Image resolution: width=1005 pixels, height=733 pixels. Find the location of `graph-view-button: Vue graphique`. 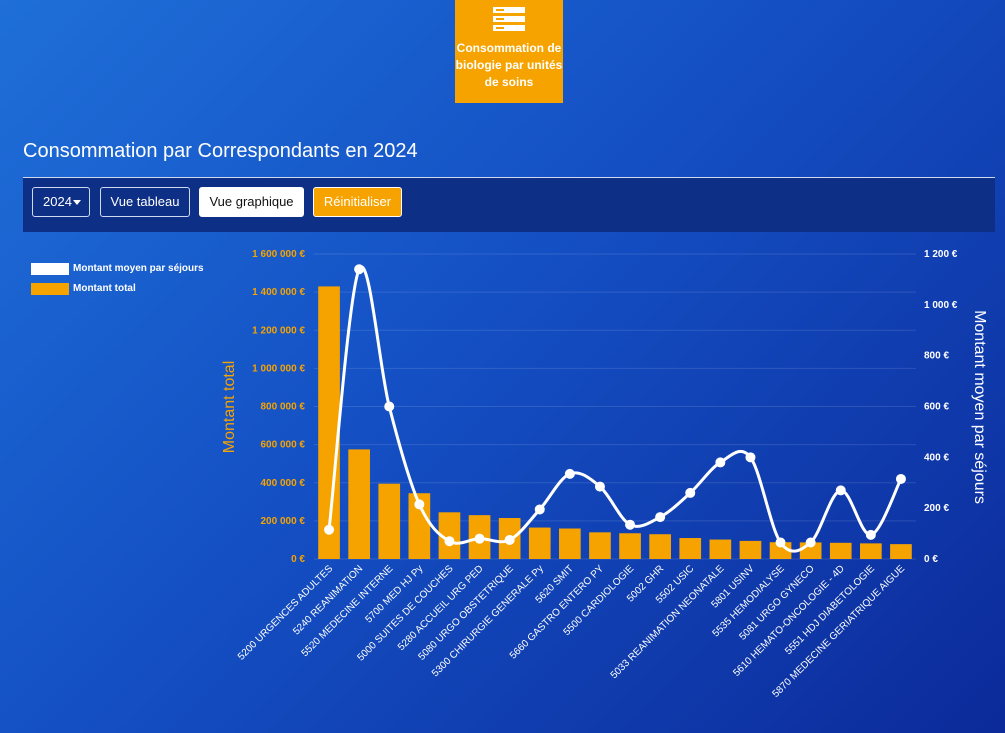

graph-view-button: Vue graphique is located at coordinates (251, 202).